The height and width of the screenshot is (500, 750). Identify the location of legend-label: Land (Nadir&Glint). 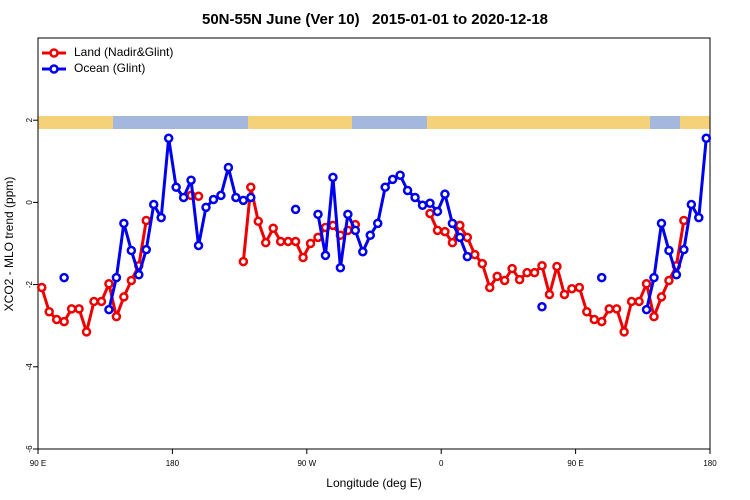
(123, 52).